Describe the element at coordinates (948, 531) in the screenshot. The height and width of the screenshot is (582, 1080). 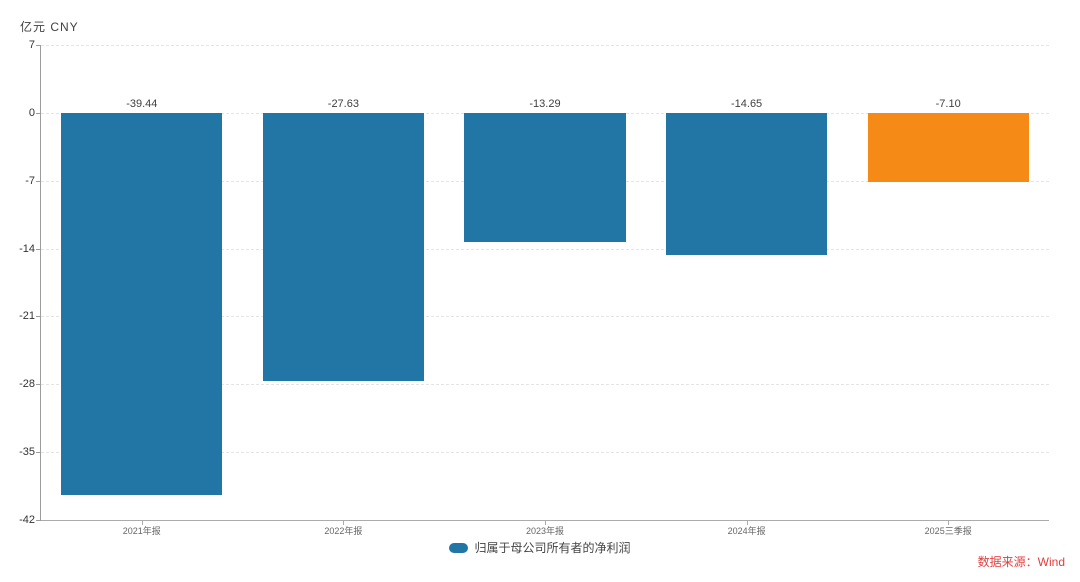
I see `x-axis-tick-label: 2025三季报` at that location.